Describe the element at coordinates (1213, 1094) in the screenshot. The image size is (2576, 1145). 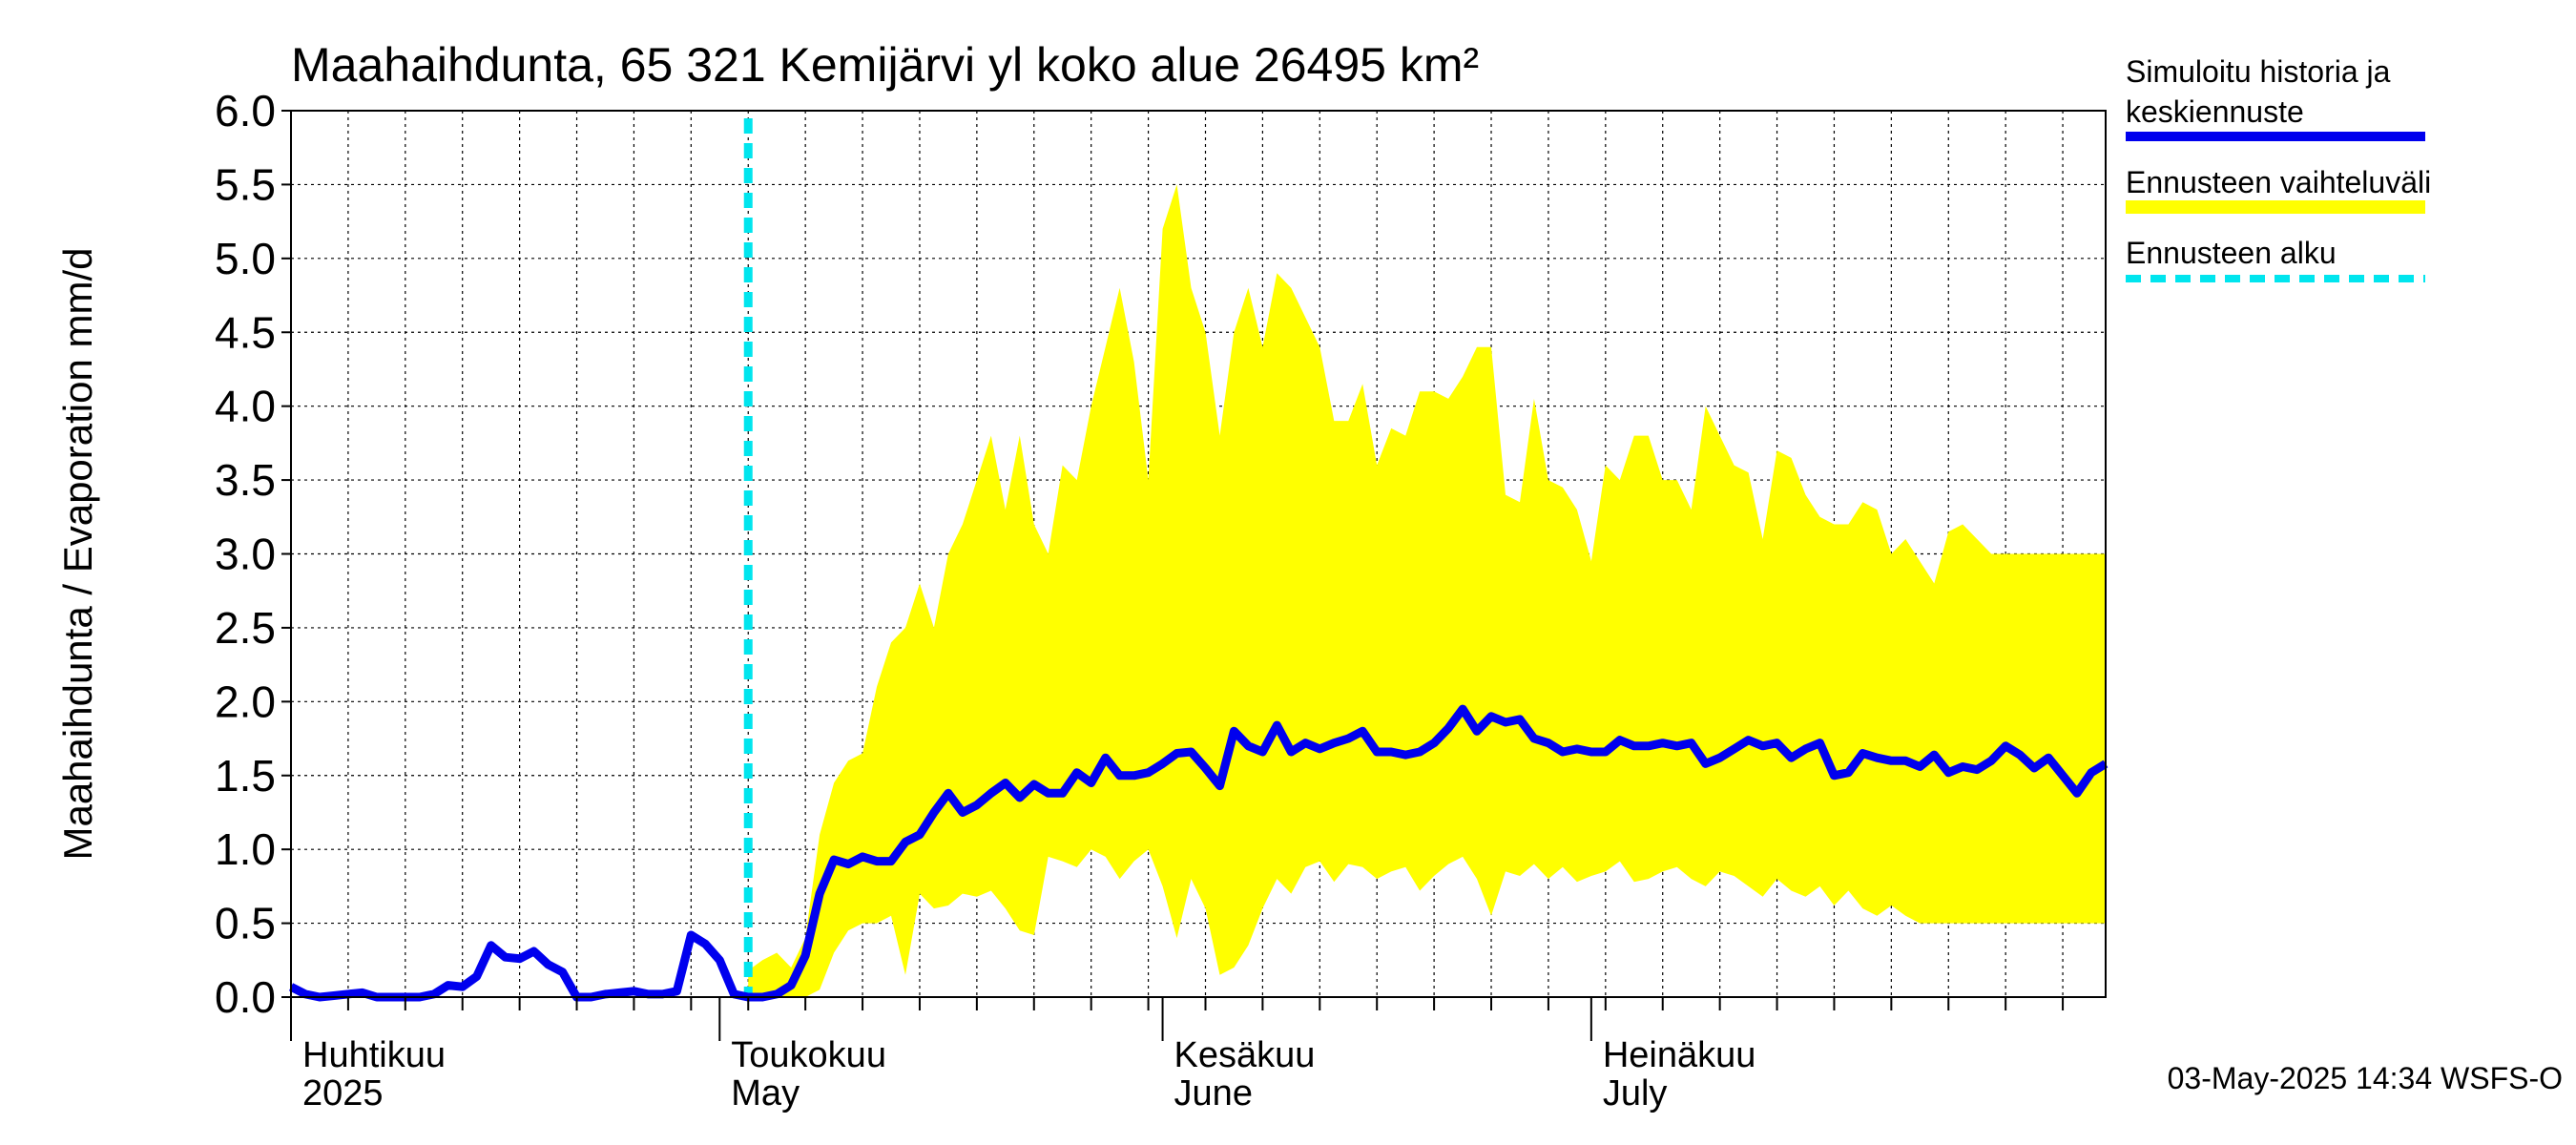
I see `month-label-en: June` at that location.